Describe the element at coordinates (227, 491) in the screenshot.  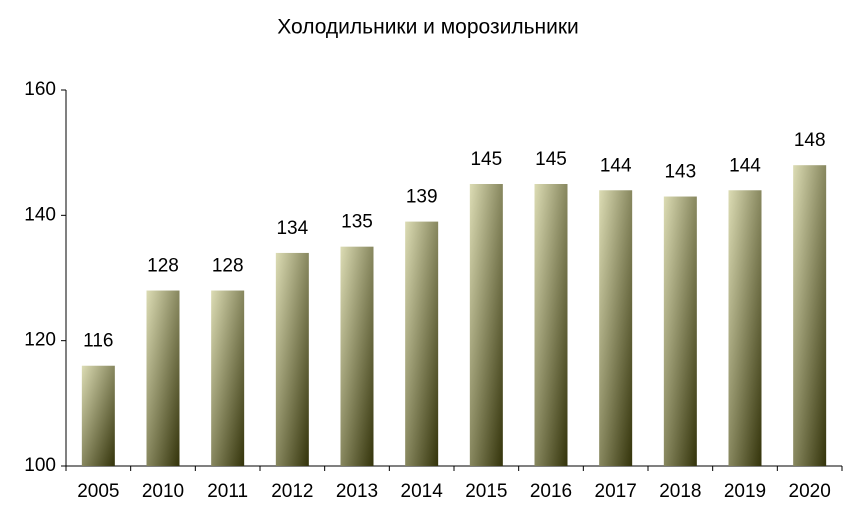
I see `x-tick-label: 2011` at that location.